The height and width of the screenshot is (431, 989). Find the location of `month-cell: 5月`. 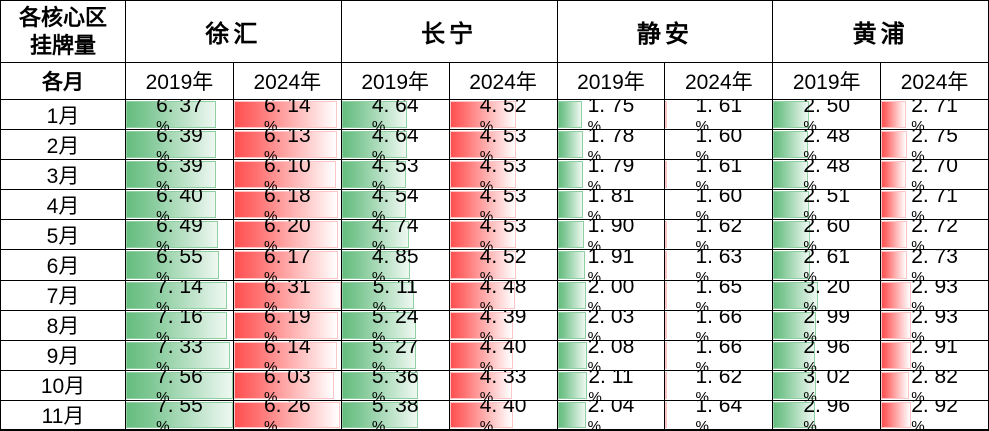

month-cell: 5月 is located at coordinates (63, 235).